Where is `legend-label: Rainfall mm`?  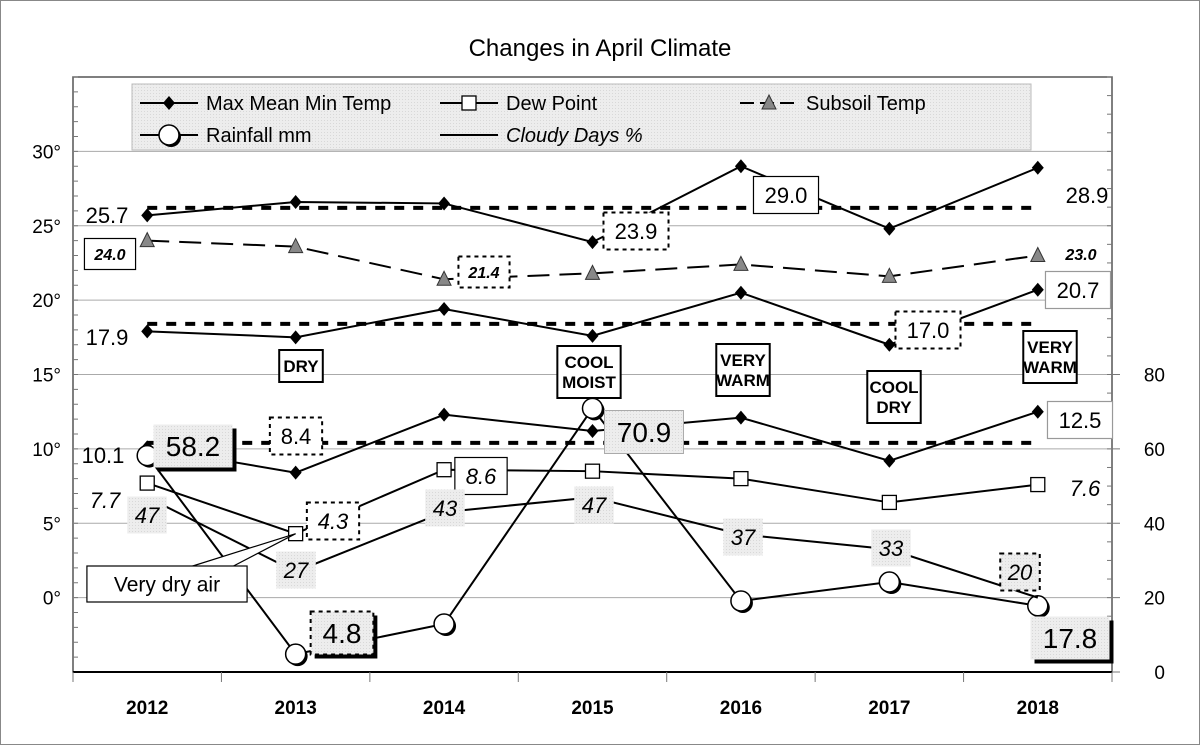
legend-label: Rainfall mm is located at coordinates (259, 136).